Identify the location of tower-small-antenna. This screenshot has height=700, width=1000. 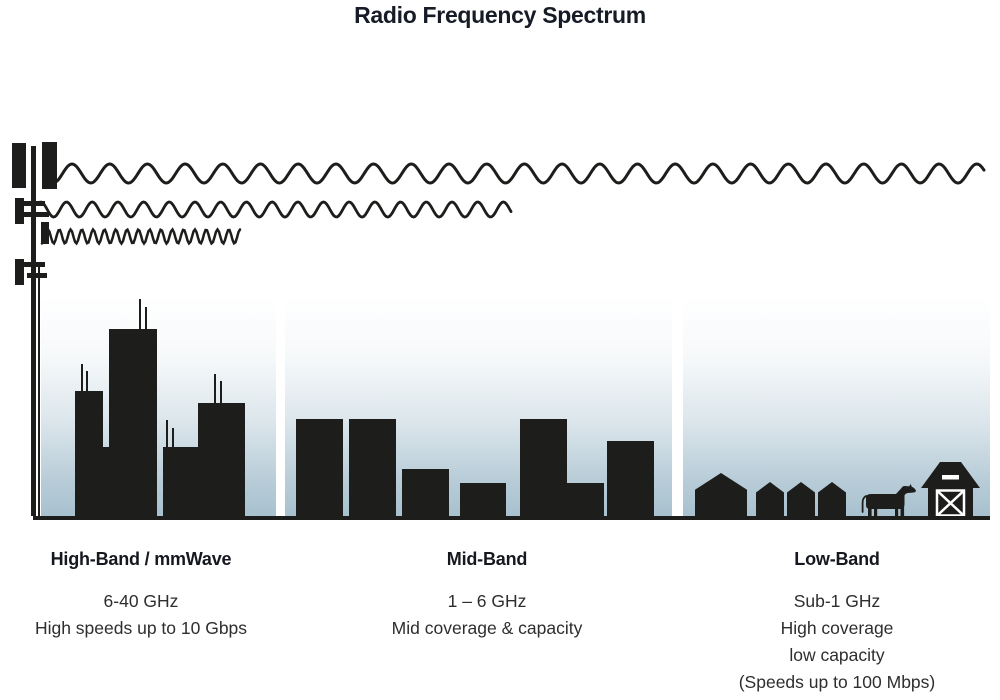
(45, 233).